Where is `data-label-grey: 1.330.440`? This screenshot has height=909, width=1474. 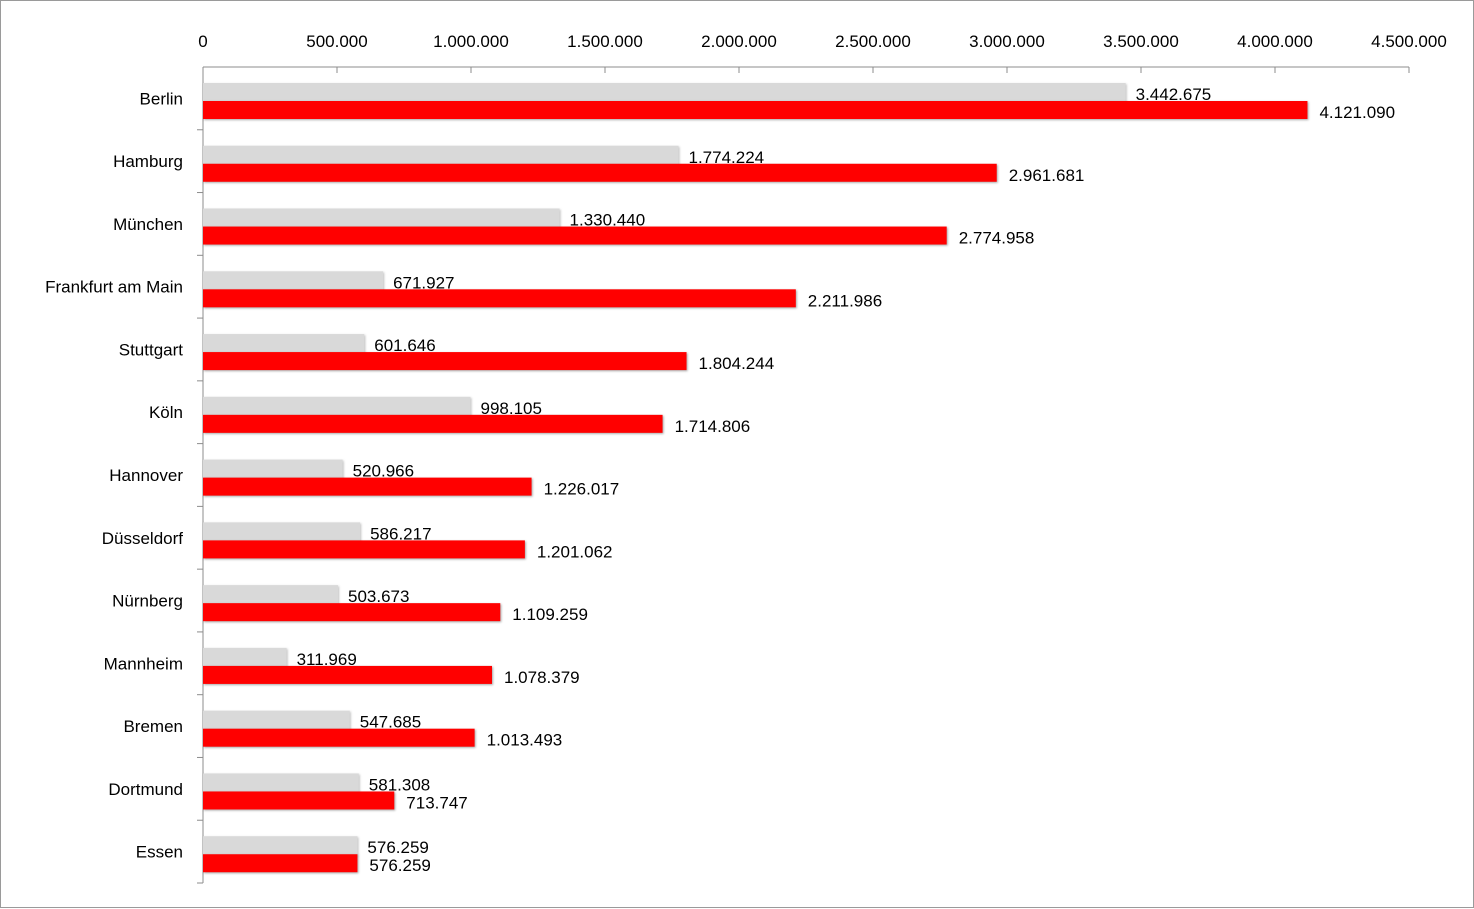 data-label-grey: 1.330.440 is located at coordinates (608, 220).